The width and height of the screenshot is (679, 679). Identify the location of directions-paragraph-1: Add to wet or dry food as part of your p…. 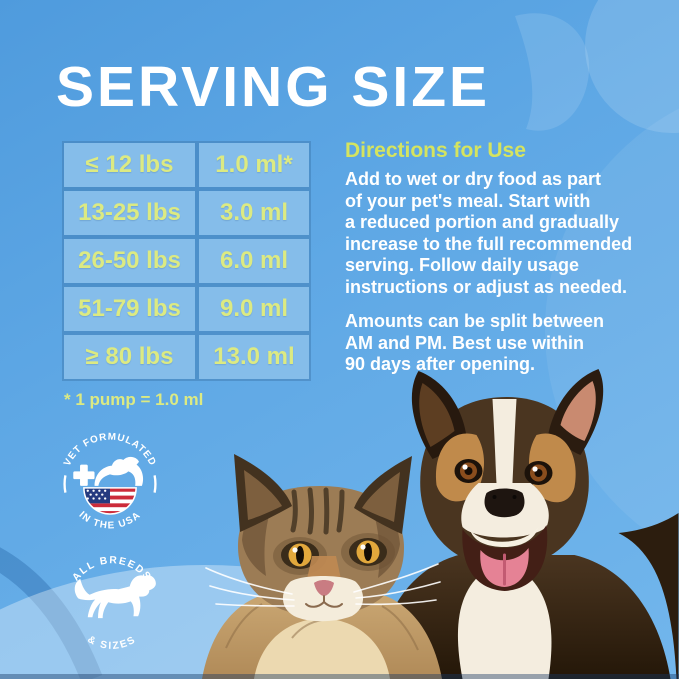
(505, 233).